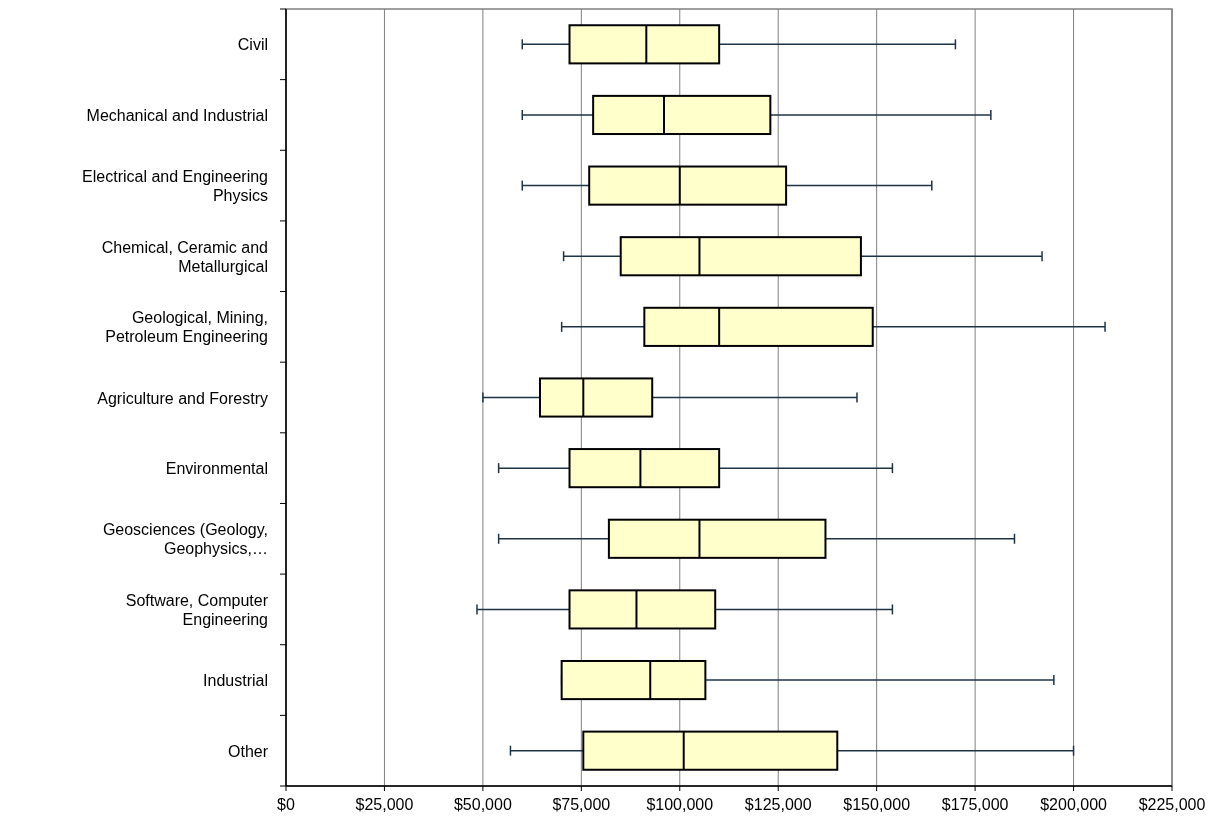  I want to click on x-tick-label: $125,000, so click(778, 804).